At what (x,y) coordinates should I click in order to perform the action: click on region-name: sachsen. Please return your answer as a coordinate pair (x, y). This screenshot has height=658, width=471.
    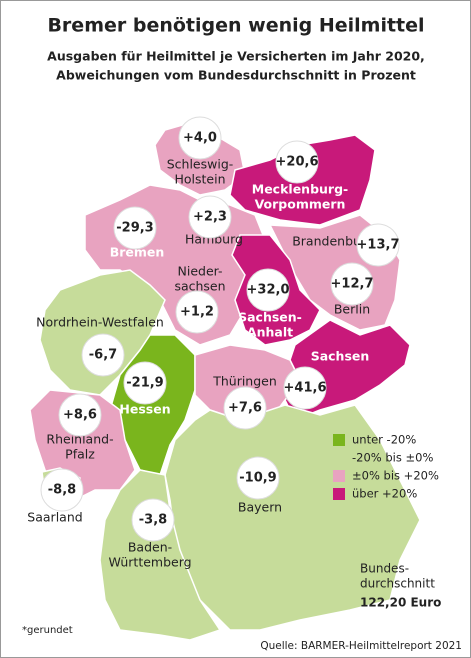
    Looking at the image, I should click on (199, 286).